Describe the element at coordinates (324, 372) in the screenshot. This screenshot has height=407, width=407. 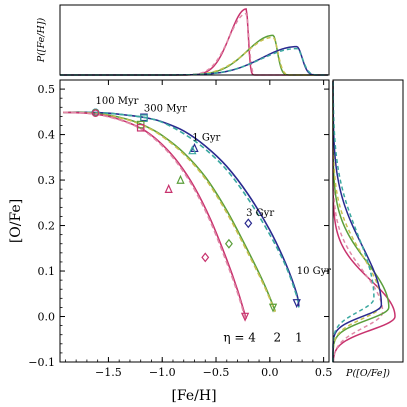
I see `x-tick-label-4: 0.5` at that location.